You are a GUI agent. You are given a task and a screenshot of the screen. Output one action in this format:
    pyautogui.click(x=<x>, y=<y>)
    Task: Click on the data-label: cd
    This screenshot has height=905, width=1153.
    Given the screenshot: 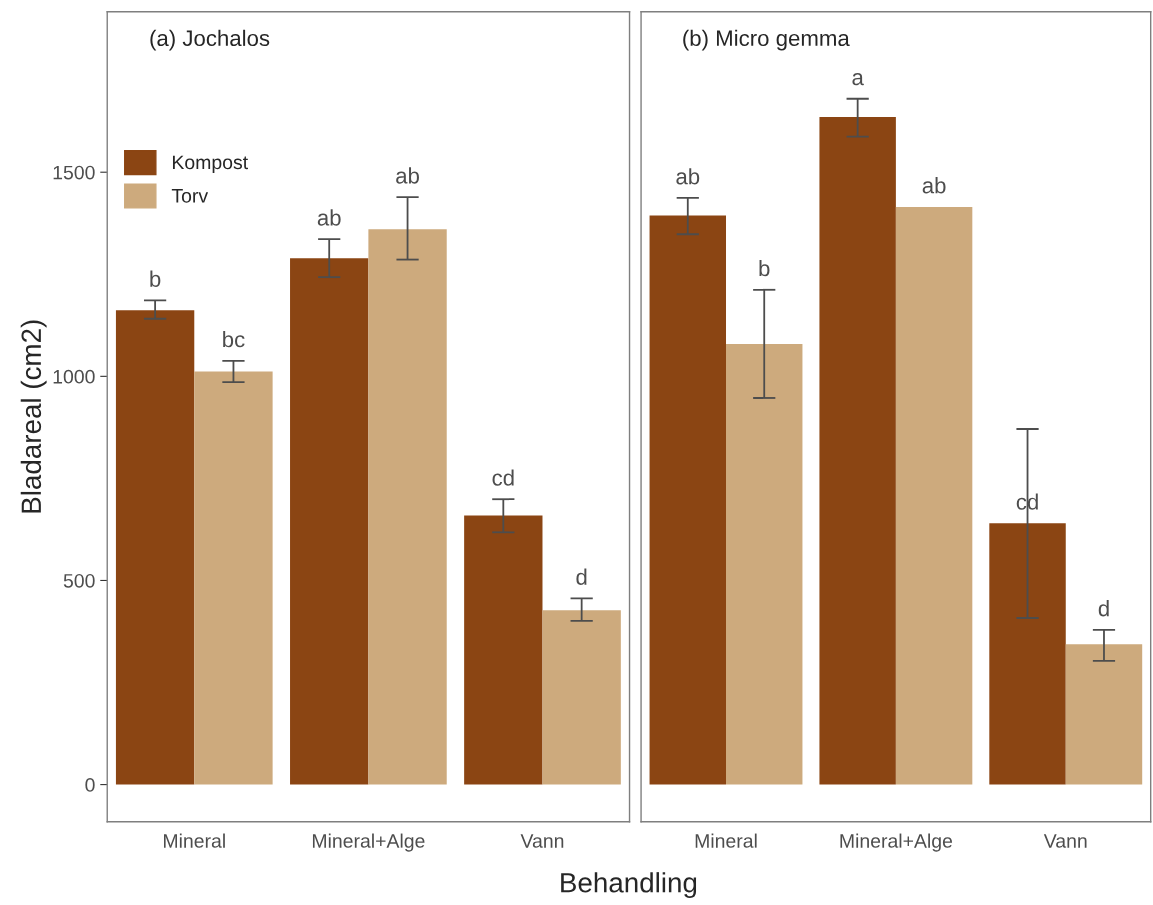 What is the action you would take?
    pyautogui.click(x=503, y=477)
    